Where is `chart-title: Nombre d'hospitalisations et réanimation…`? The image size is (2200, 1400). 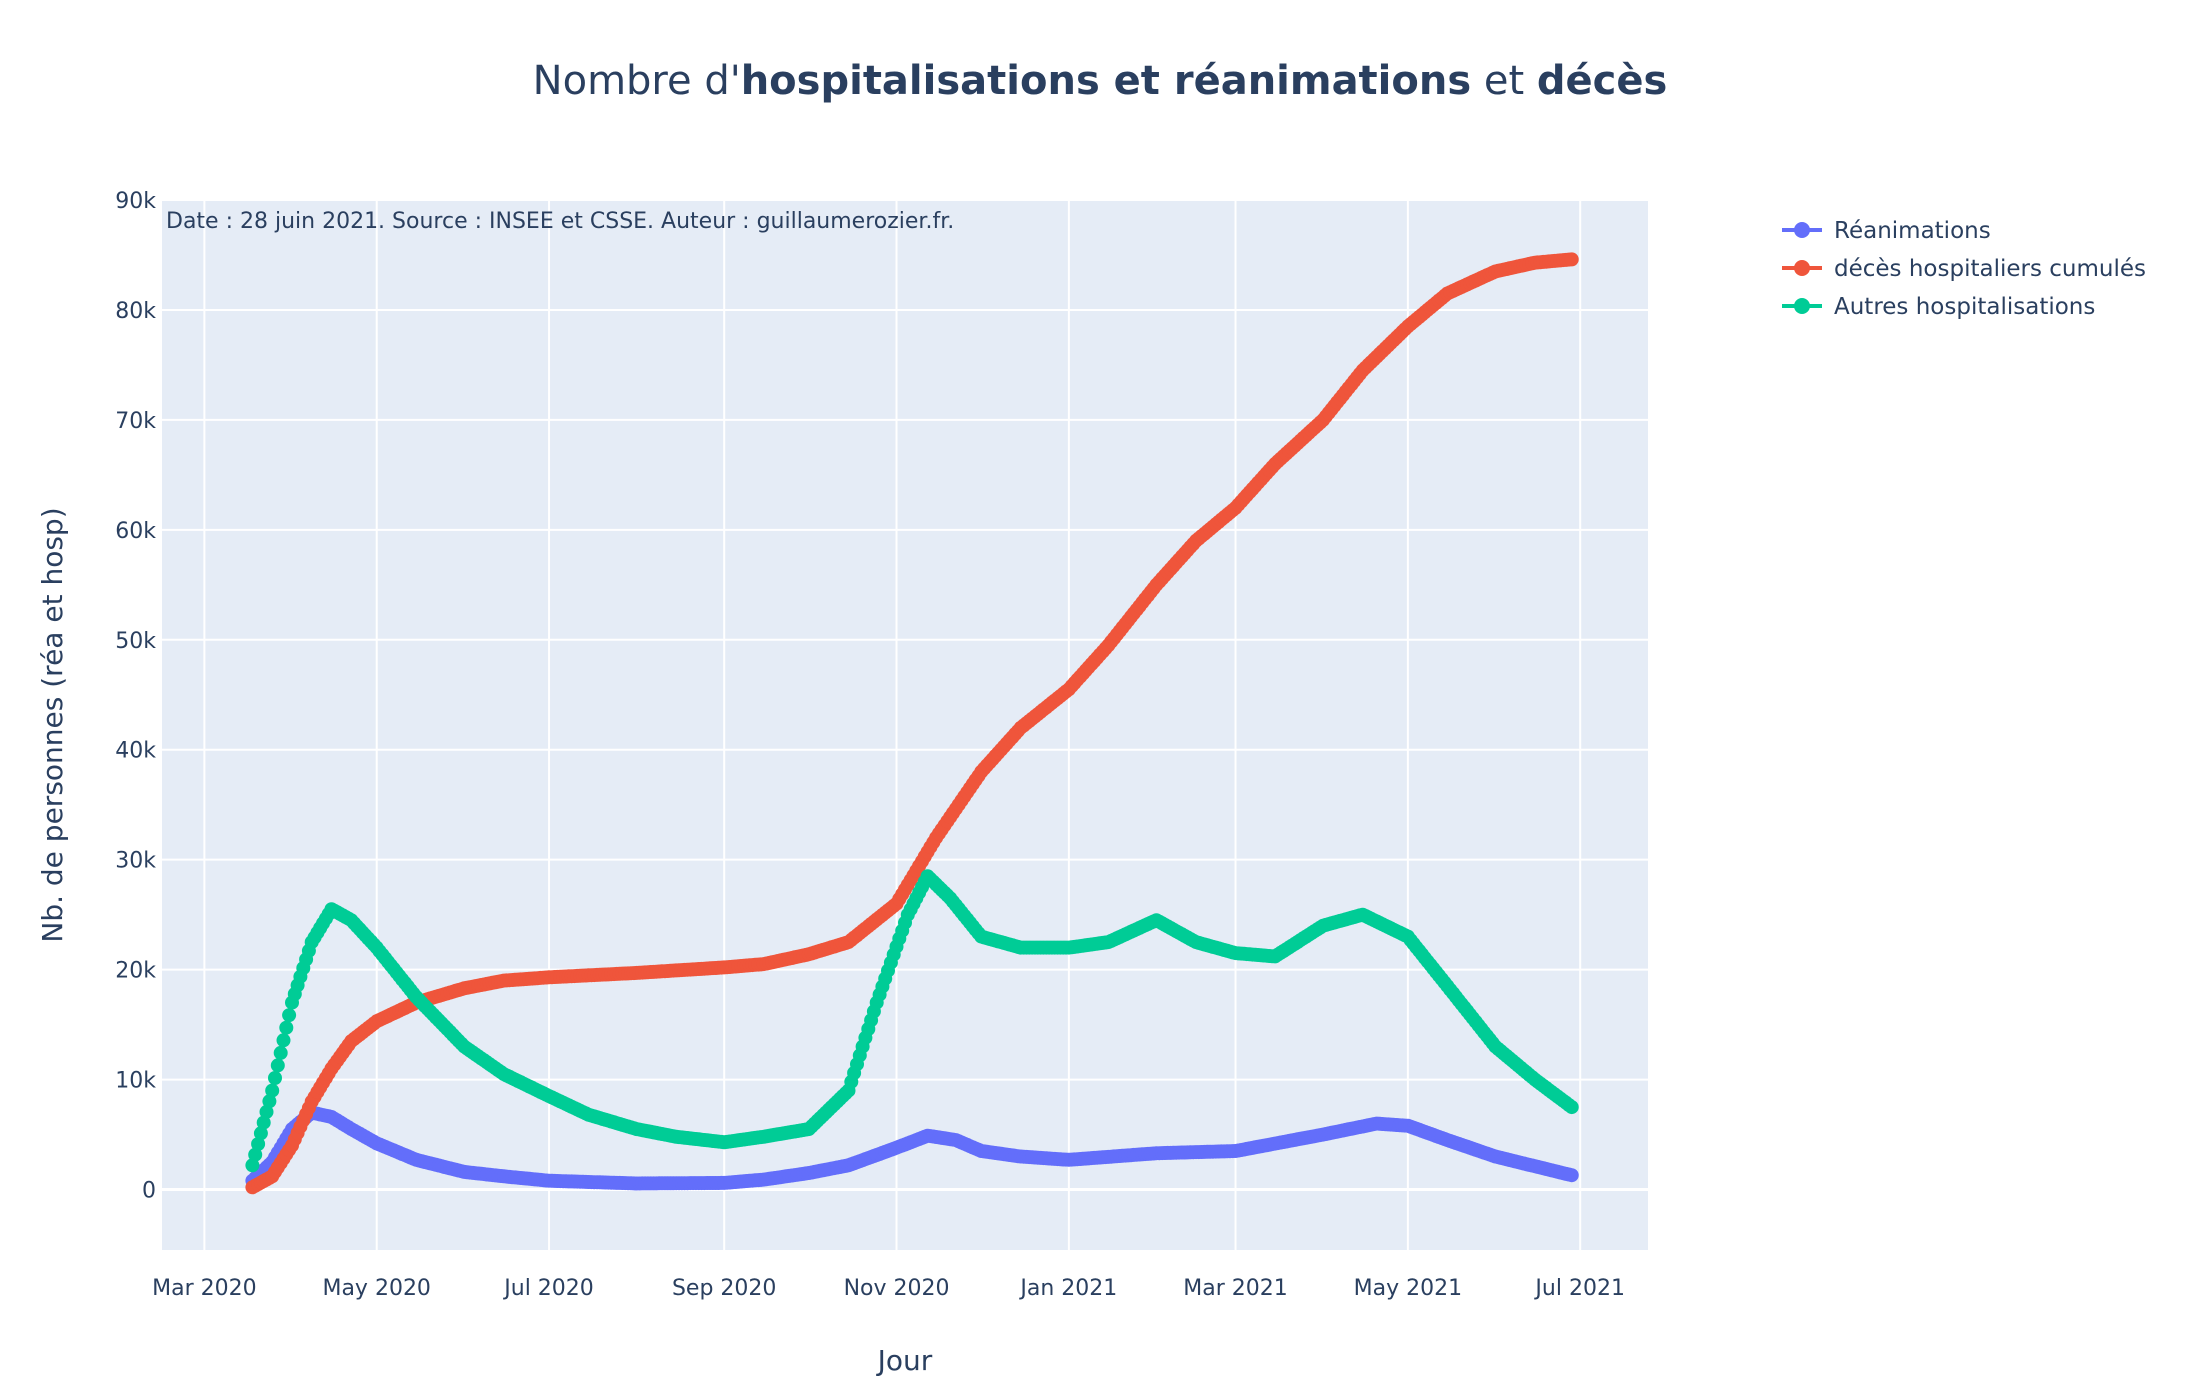
chart-title: Nombre d'hospitalisations et réanimation… is located at coordinates (1100, 81).